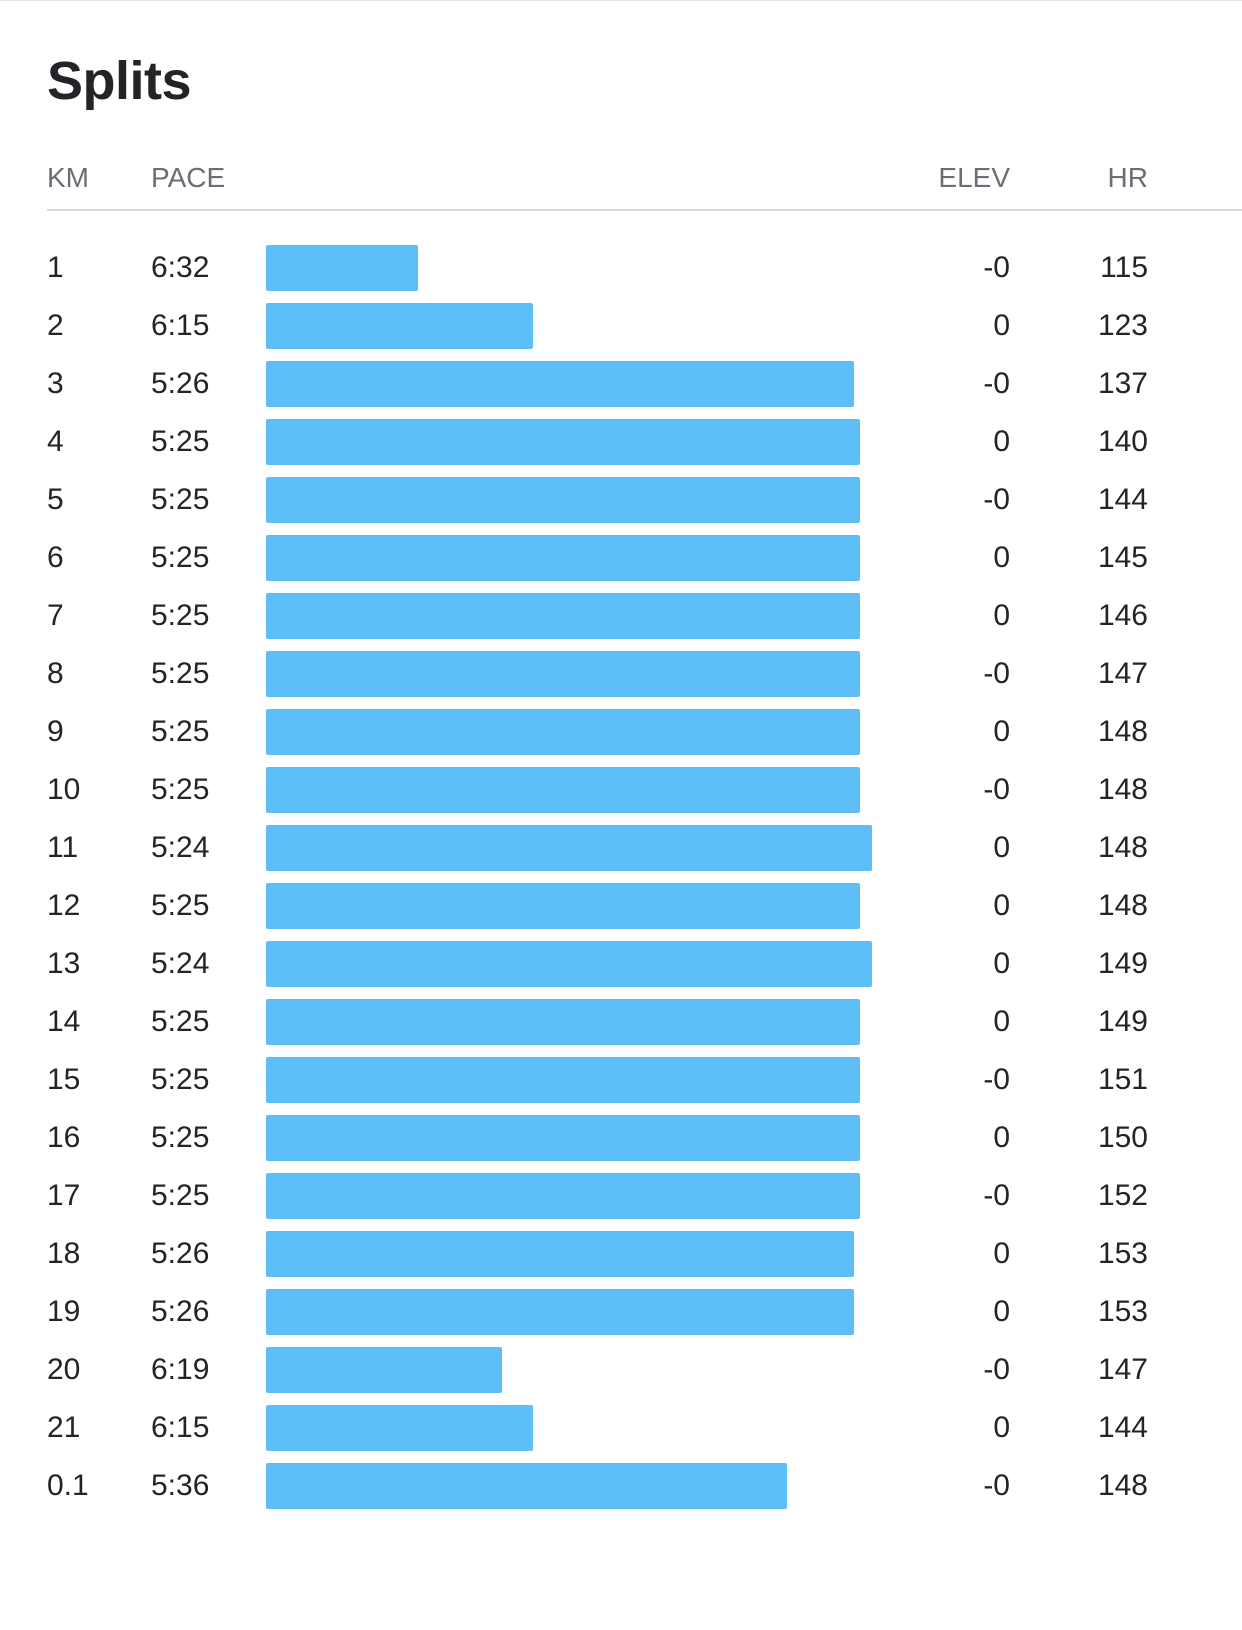 The width and height of the screenshot is (1242, 1630). What do you see at coordinates (621, 1255) in the screenshot?
I see `split-row: 18 5:26 0 153` at bounding box center [621, 1255].